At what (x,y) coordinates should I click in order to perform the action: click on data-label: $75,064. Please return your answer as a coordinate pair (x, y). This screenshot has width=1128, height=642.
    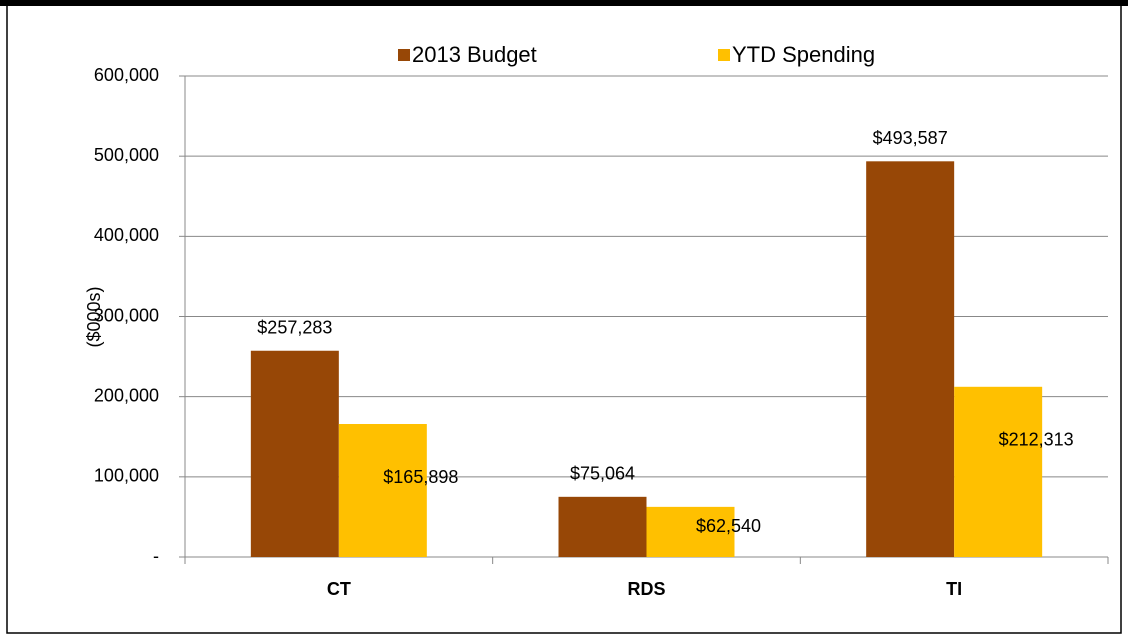
    Looking at the image, I should click on (602, 474).